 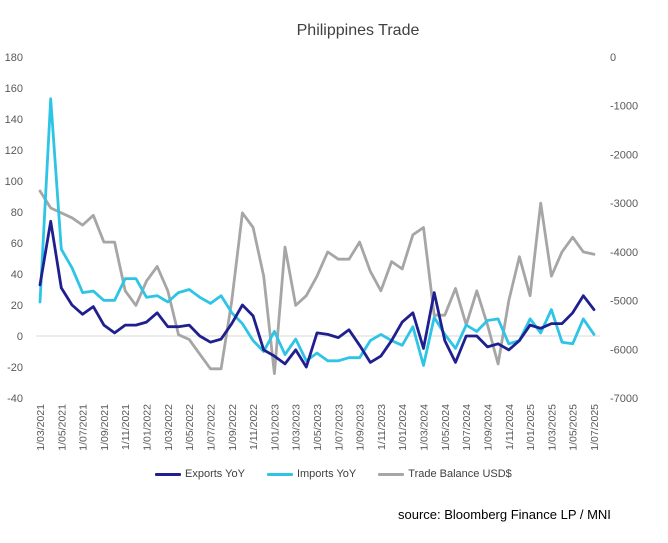 What do you see at coordinates (17, 275) in the screenshot?
I see `left-axis-tick-label: 40` at bounding box center [17, 275].